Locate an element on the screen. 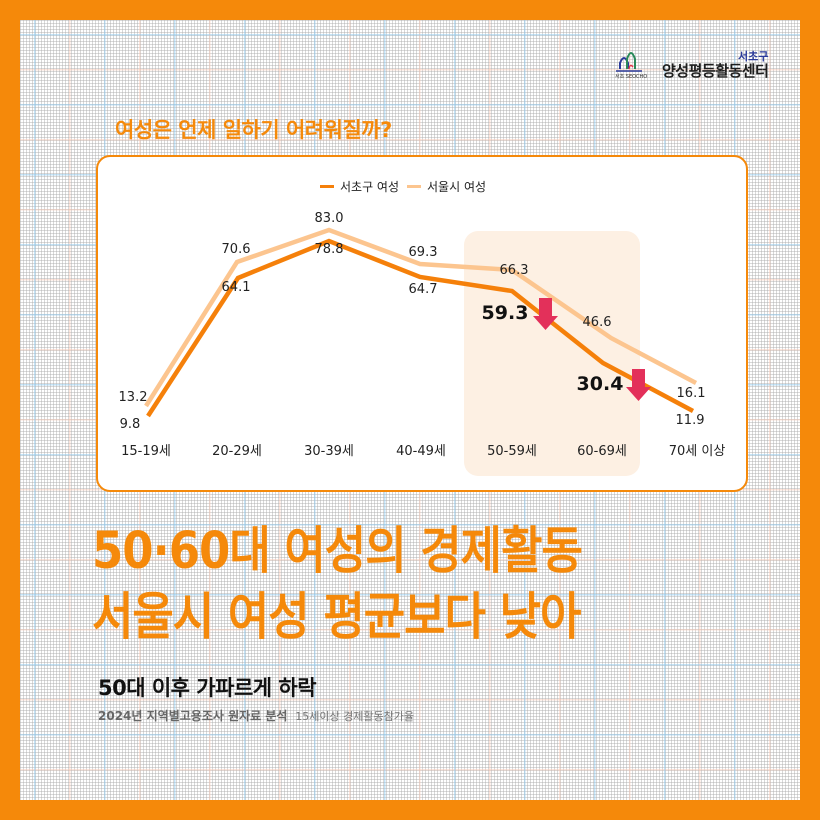  legend-label-seocho: 서초구 여성 is located at coordinates (370, 187).